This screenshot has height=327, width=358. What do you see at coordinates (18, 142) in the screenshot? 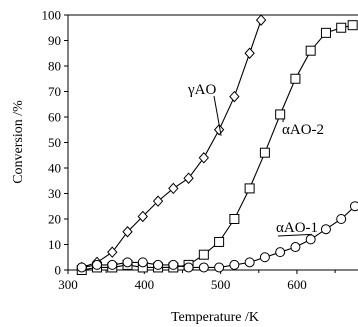
I see `y-axis-title: Conversion /%` at bounding box center [18, 142].